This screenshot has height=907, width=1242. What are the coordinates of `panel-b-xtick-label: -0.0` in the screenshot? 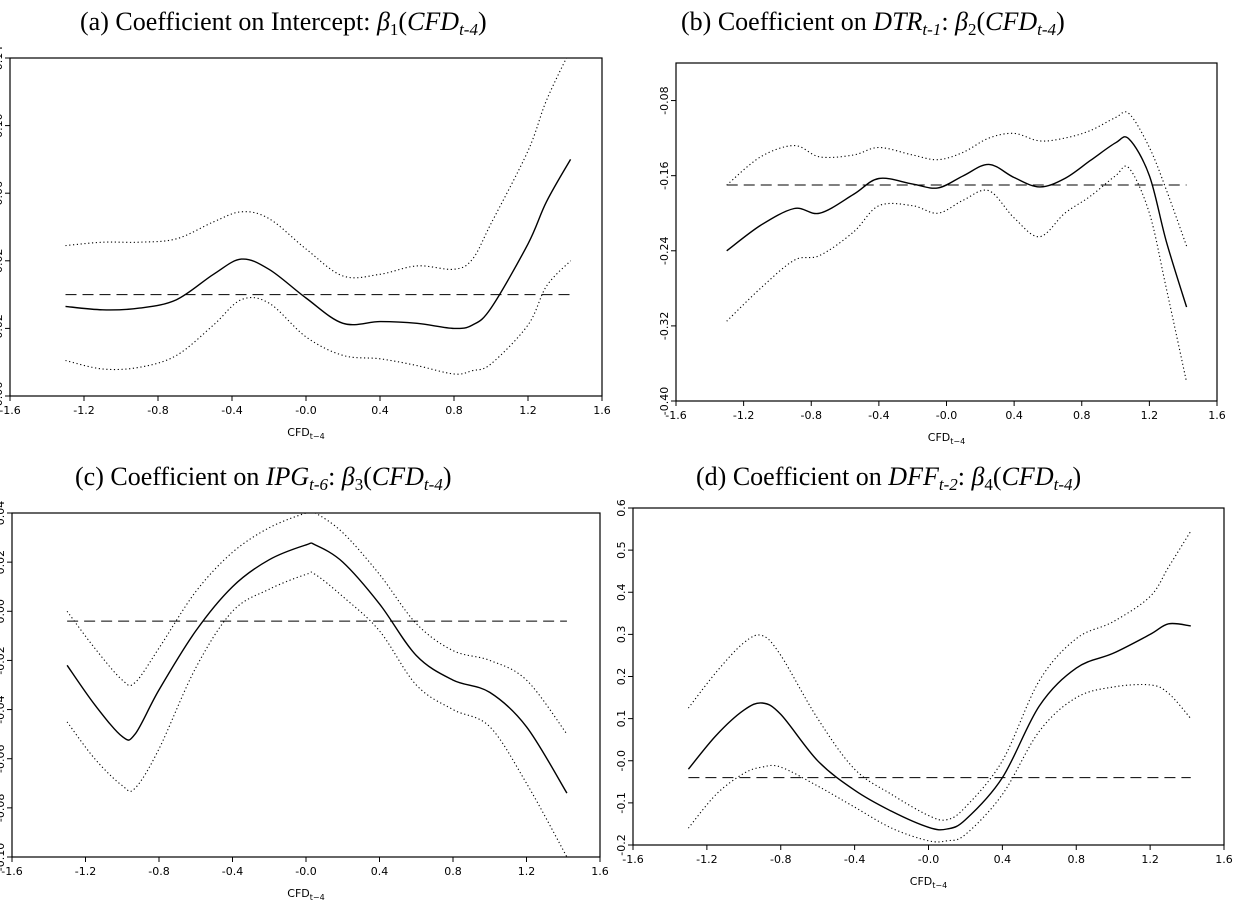 It's located at (946, 415).